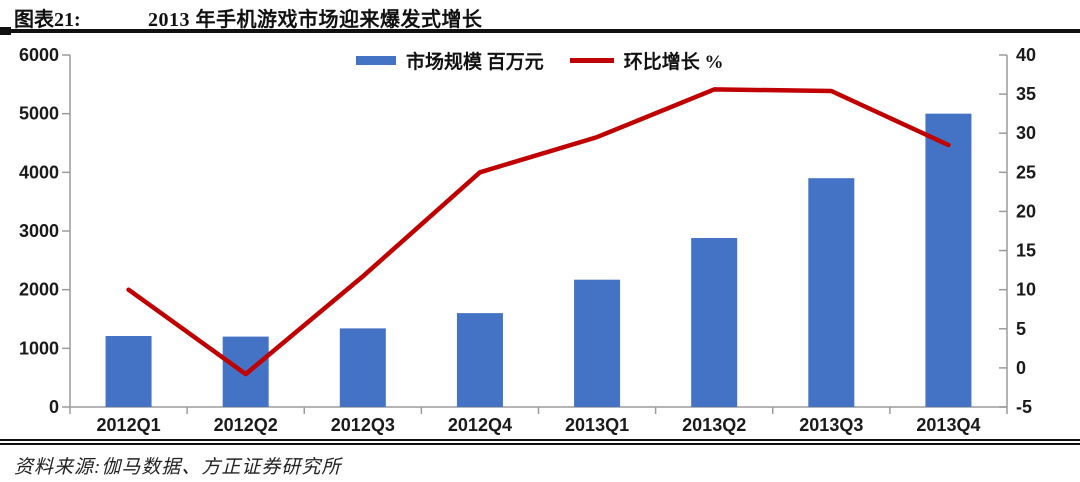 The image size is (1080, 482). I want to click on right-axis-tick-label: 15, so click(1026, 251).